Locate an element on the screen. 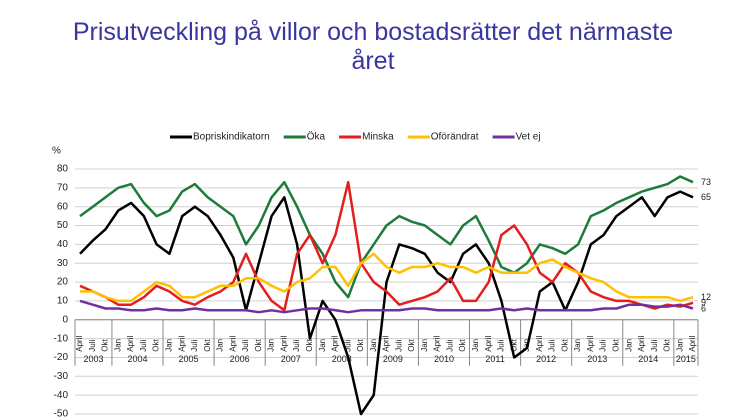 This screenshot has width=746, height=419. year-label: 2008 is located at coordinates (342, 359).